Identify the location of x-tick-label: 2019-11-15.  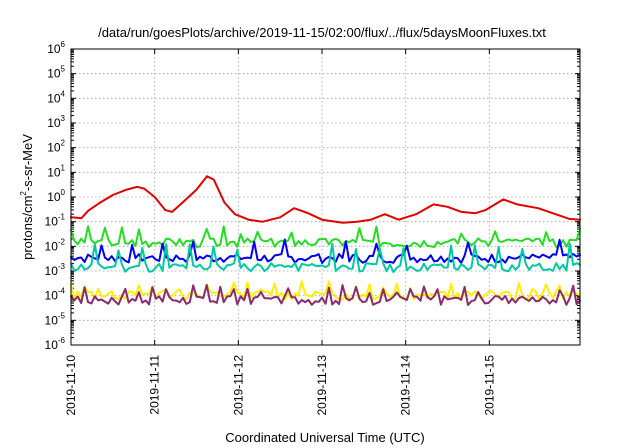
(489, 385).